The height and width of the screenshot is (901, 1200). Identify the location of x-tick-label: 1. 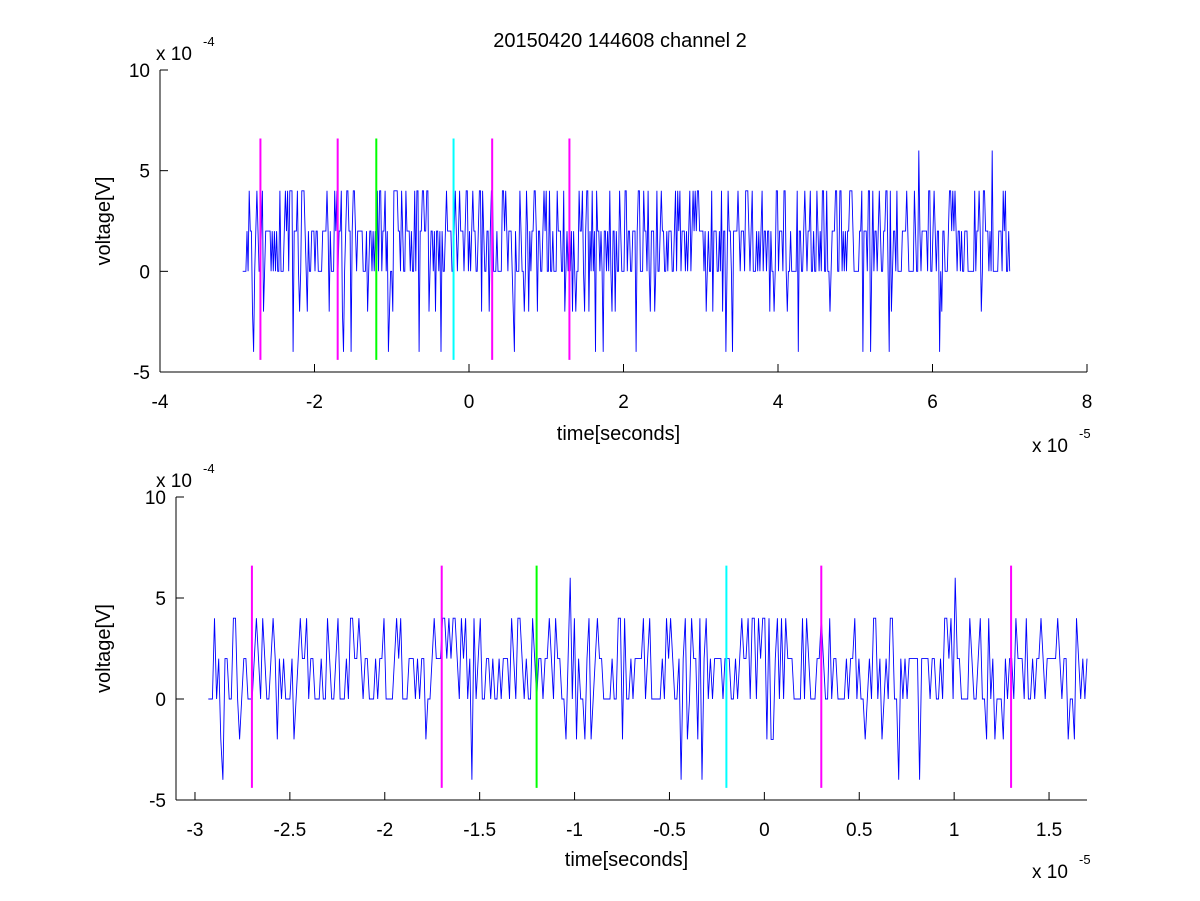
(954, 830).